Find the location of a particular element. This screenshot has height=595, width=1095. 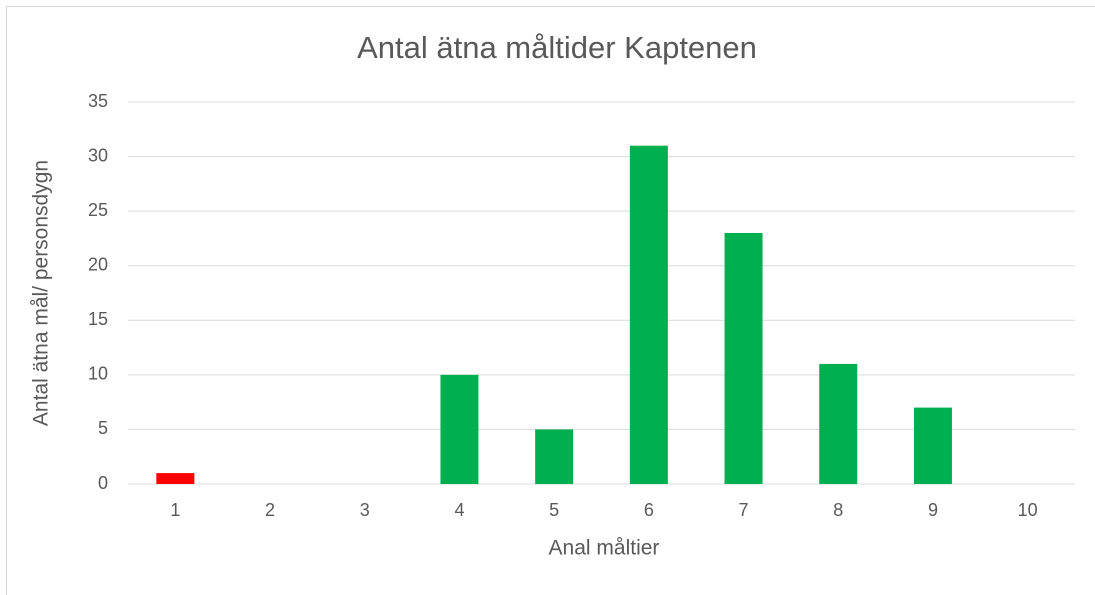

y-axis-label: Antal ätna mål/ personsdygn is located at coordinates (41, 293).